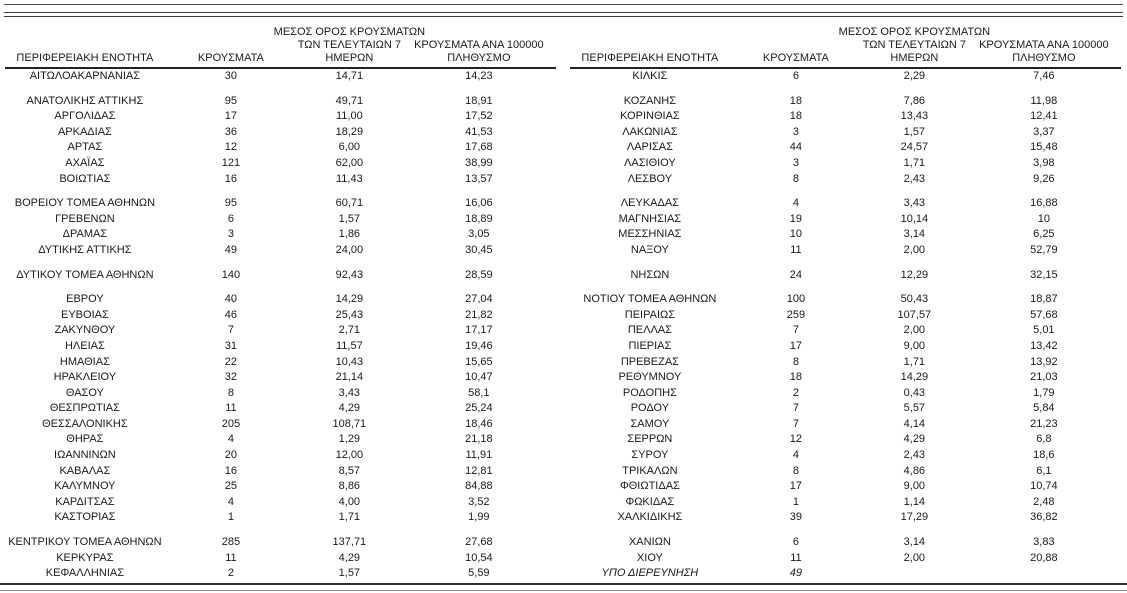 The image size is (1127, 593). I want to click on region-cell: ΤΡΙΚΑΛΩΝ, so click(650, 470).